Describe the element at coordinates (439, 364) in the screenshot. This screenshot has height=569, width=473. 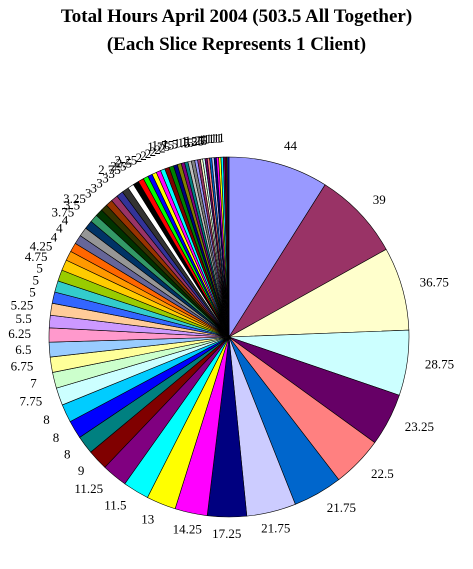
I see `slice-data-label: 28.75` at that location.